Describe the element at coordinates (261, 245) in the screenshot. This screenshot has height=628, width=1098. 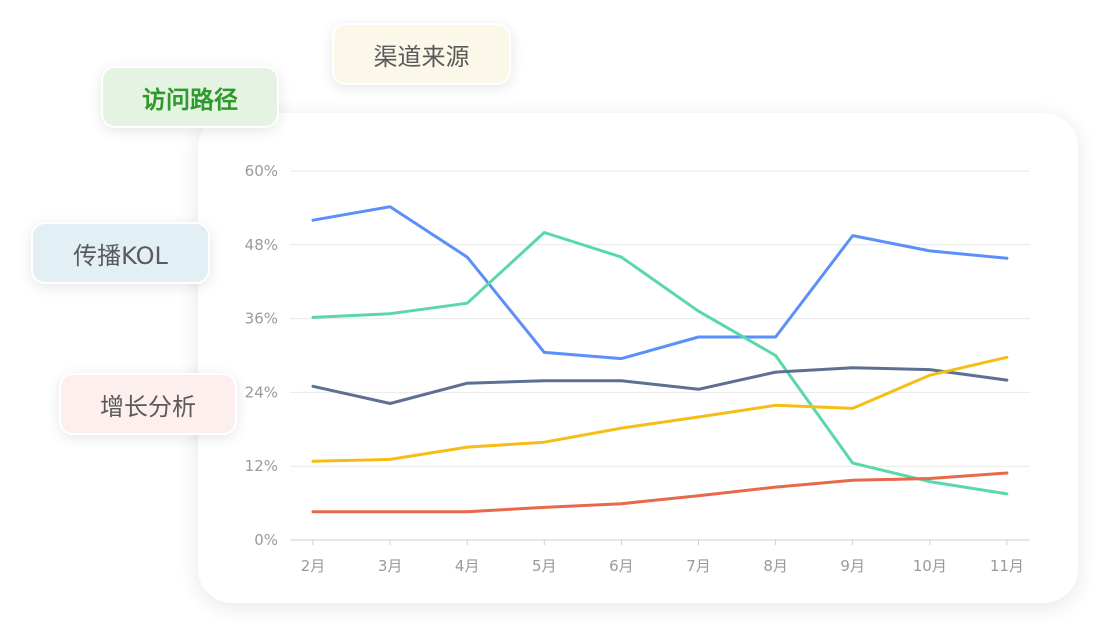
I see `y-tick-label: 48%` at that location.